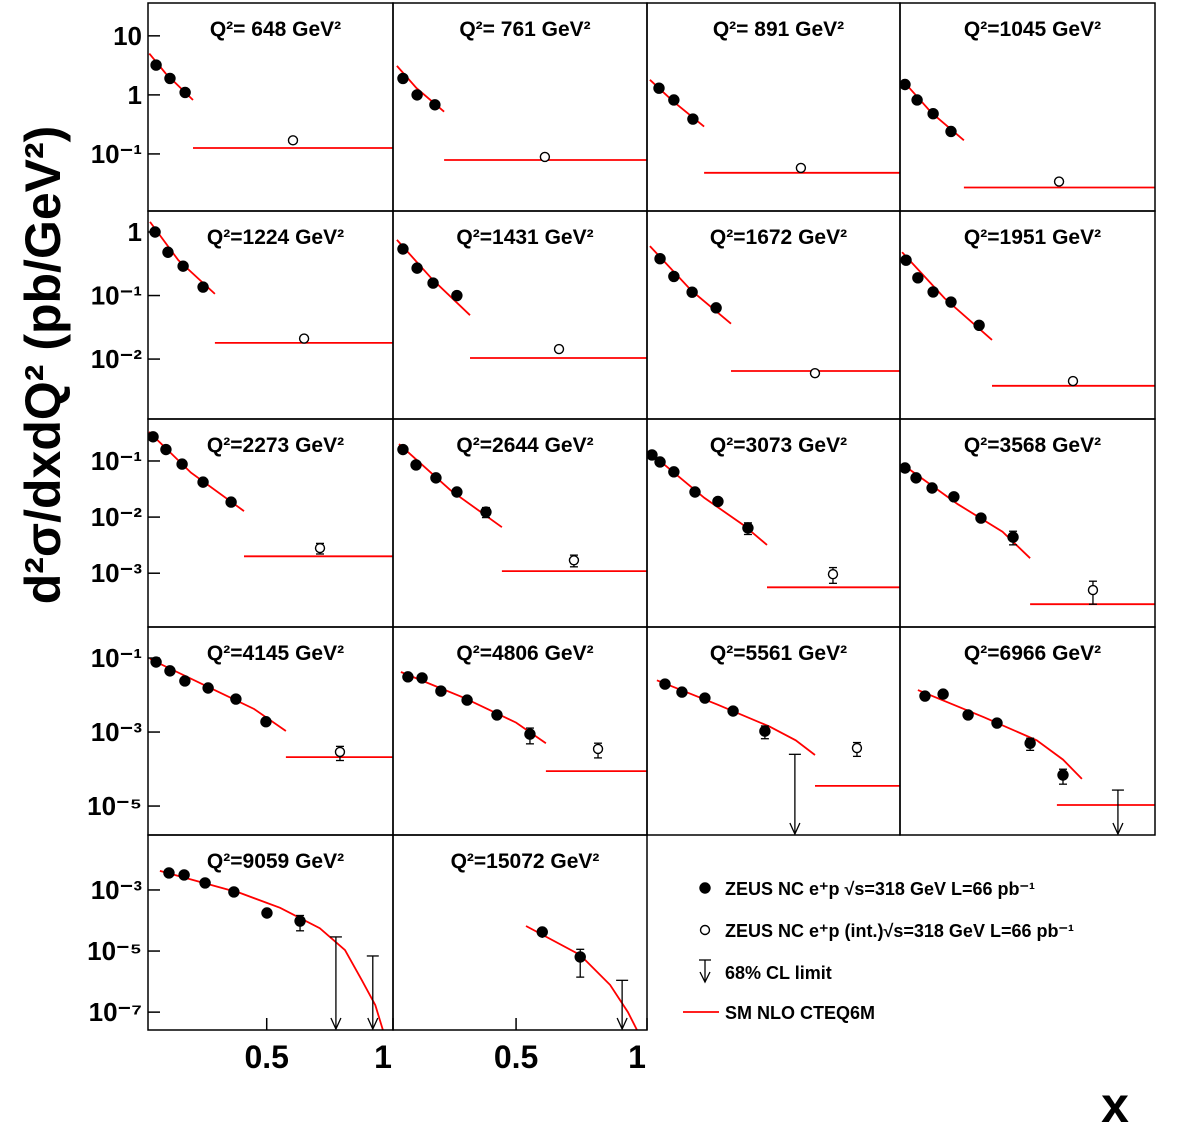 This screenshot has height=1139, width=1192. I want to click on panel-title: Q²=15072 GeV², so click(525, 861).